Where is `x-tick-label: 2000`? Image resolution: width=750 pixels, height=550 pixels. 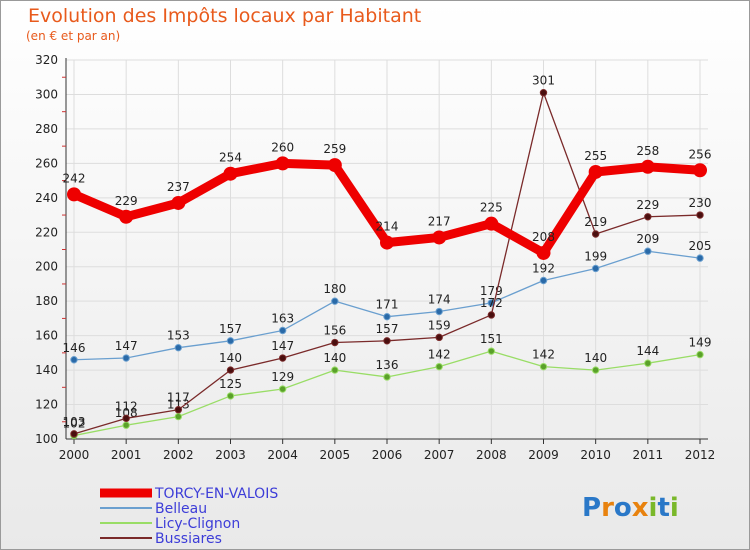 x-tick-label: 2000 is located at coordinates (74, 455).